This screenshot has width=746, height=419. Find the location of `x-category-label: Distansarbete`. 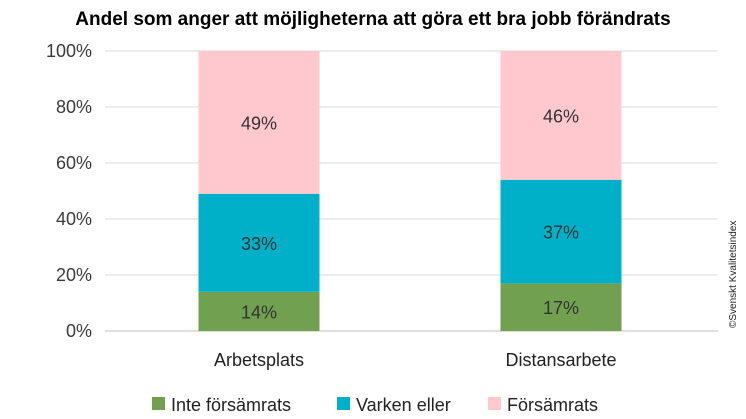

x-category-label: Distansarbete is located at coordinates (560, 360).